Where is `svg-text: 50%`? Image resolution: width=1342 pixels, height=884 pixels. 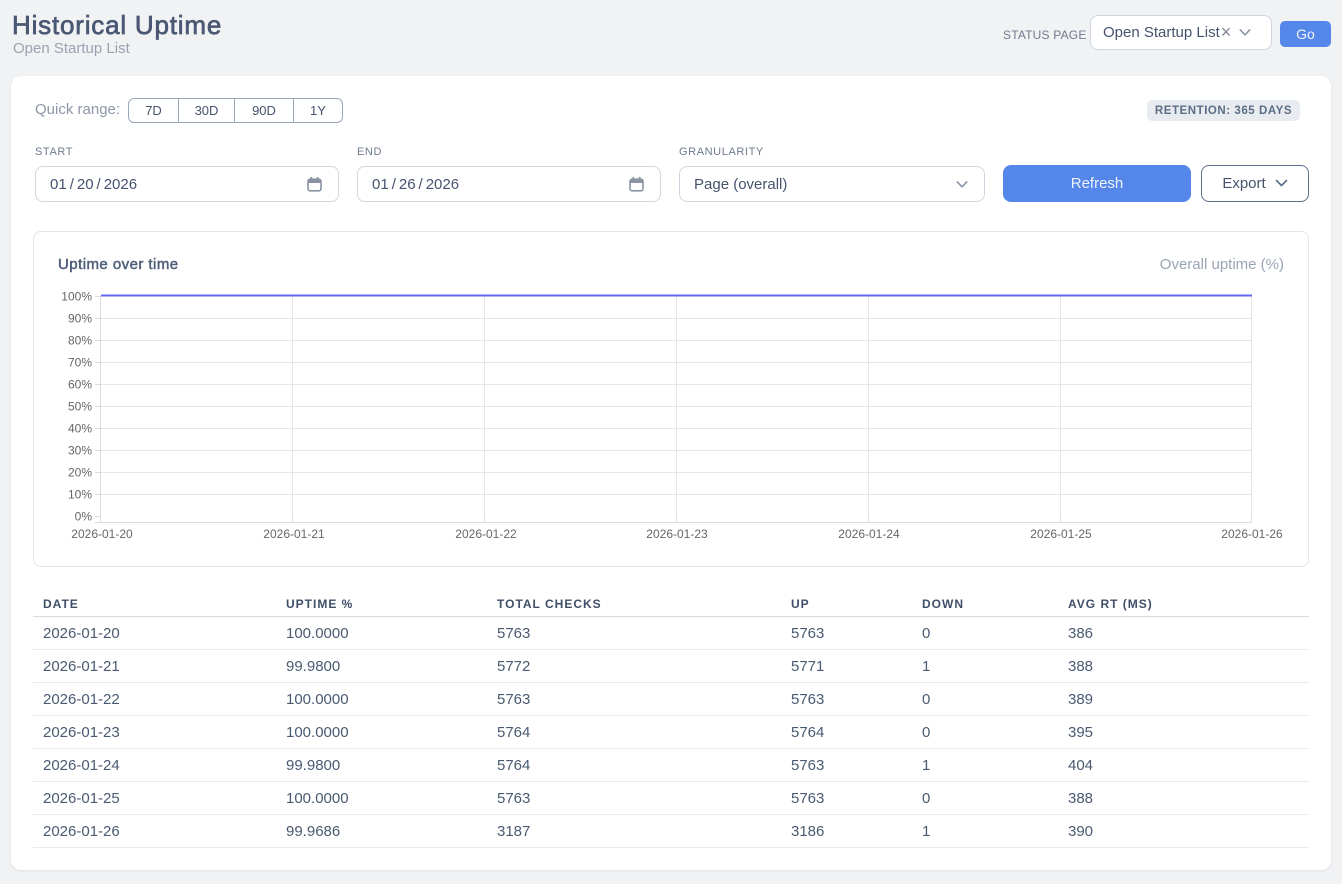 svg-text: 50% is located at coordinates (80, 407).